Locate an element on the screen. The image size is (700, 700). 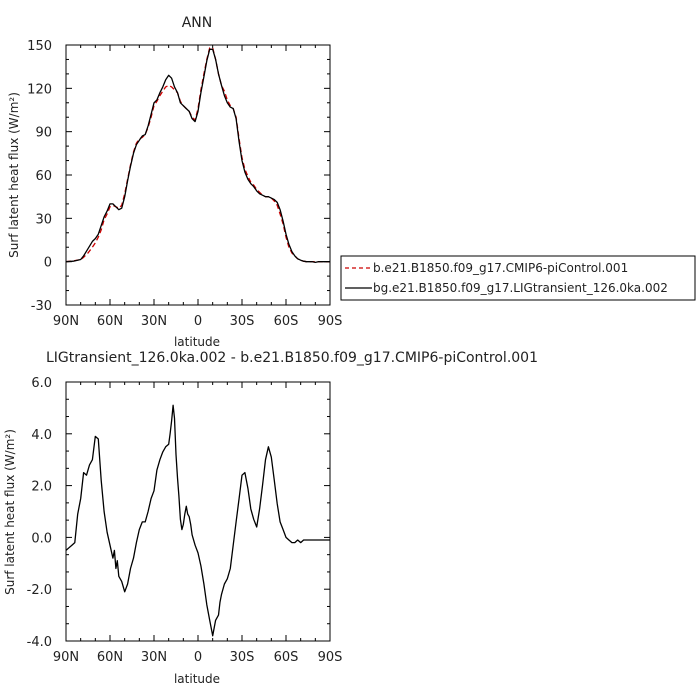
y-tick-label: 150 is located at coordinates (39, 46).